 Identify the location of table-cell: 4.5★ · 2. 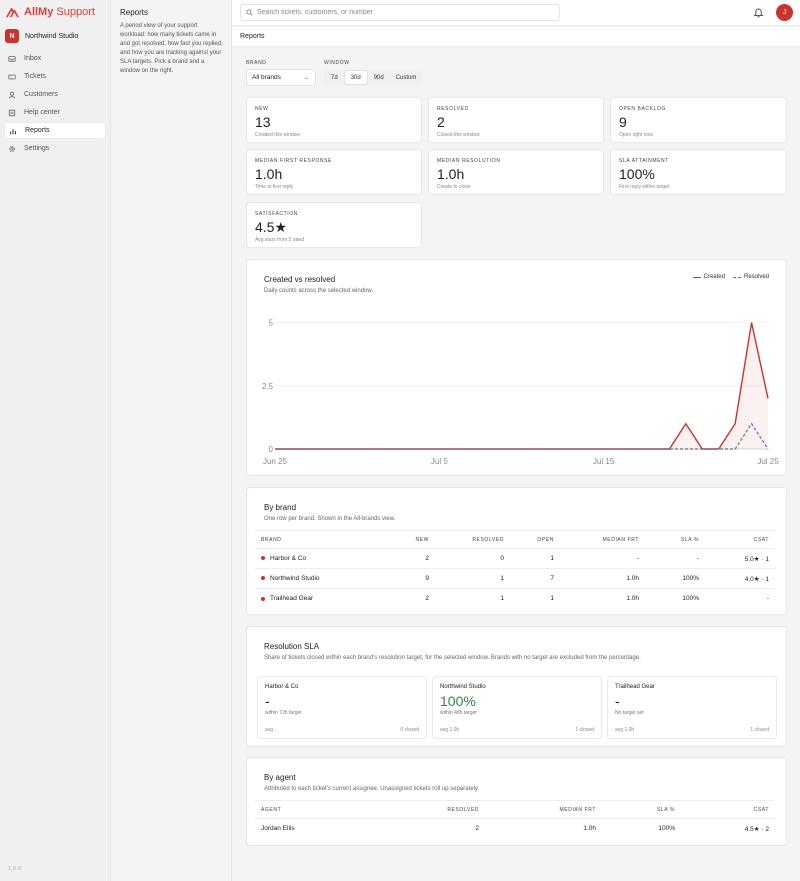
(728, 828).